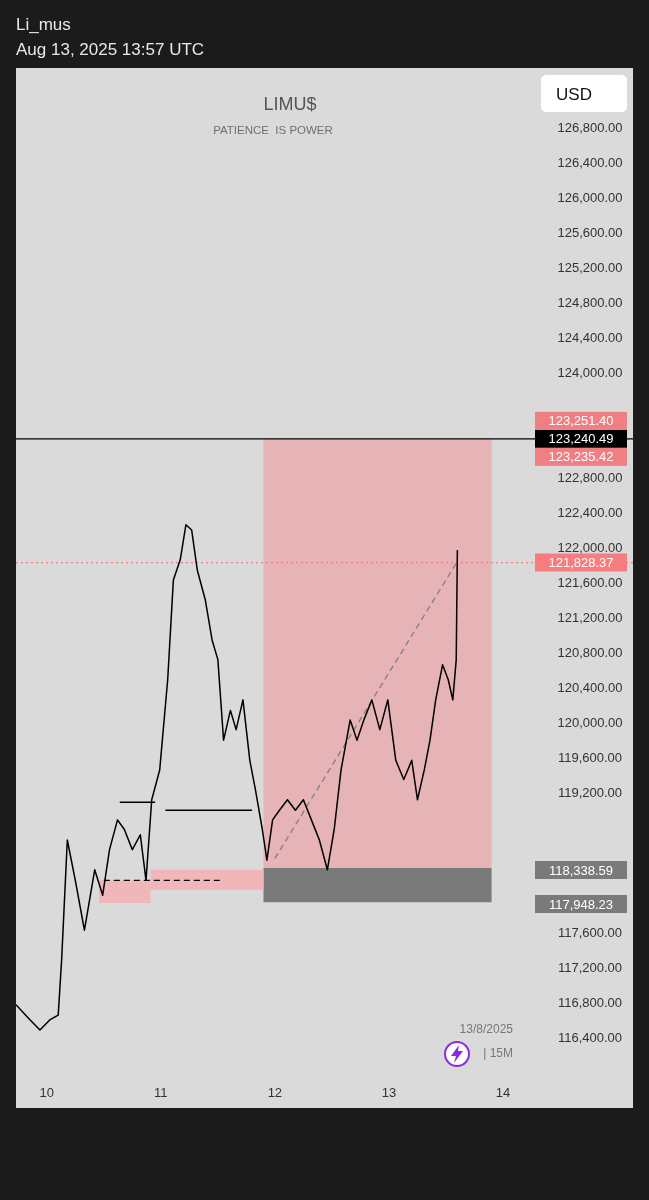 This screenshot has width=649, height=1200. I want to click on y-tick-label: 125,200.00, so click(590, 267).